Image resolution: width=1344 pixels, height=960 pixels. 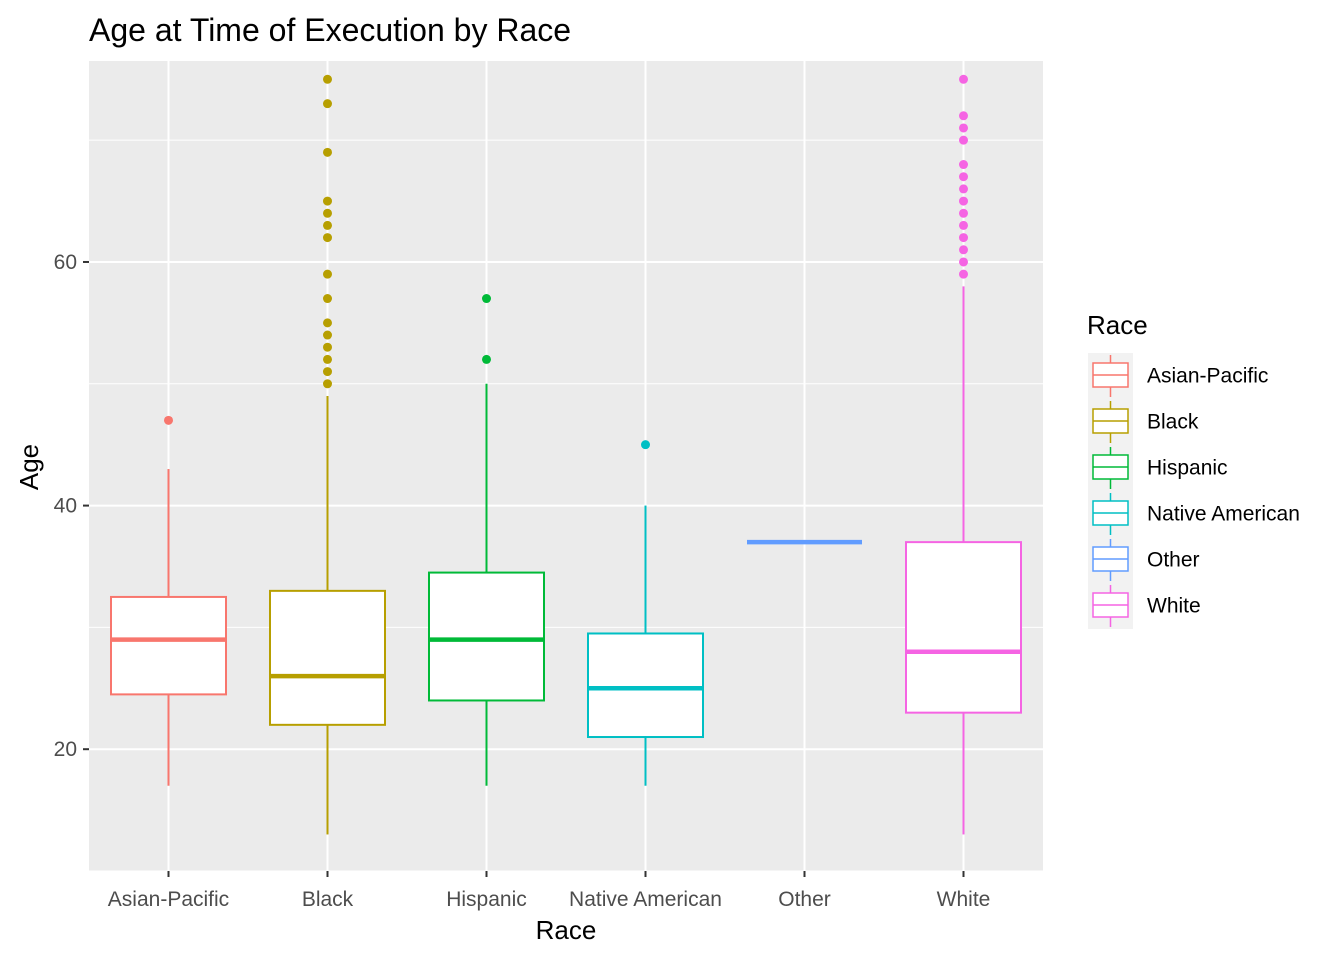 What do you see at coordinates (1207, 376) in the screenshot?
I see `legend-label-asian-pacific: Asian-Pacific` at bounding box center [1207, 376].